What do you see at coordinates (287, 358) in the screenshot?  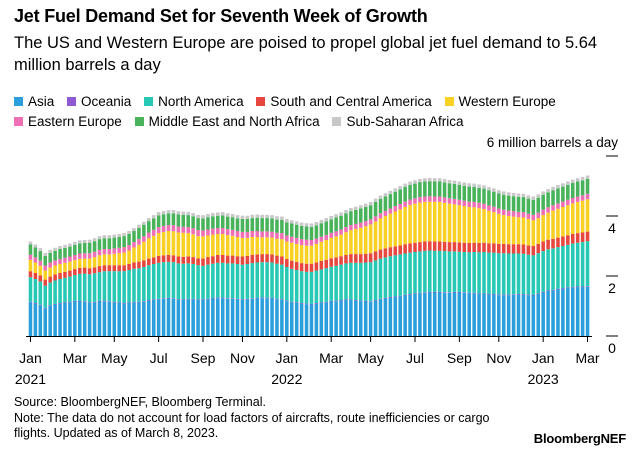 I see `x-tick-label: Jan` at bounding box center [287, 358].